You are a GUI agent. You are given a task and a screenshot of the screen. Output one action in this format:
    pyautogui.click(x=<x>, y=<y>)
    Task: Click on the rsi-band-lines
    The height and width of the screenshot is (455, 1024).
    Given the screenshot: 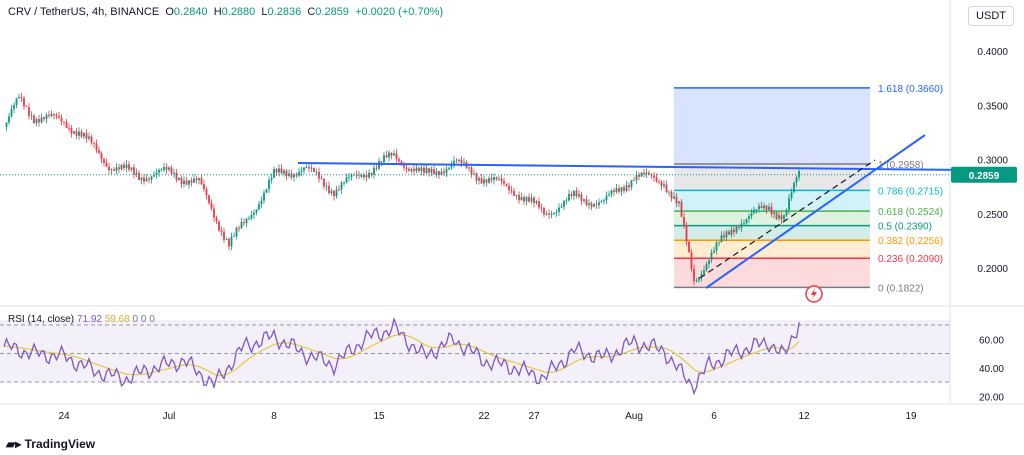 What is the action you would take?
    pyautogui.click(x=475, y=353)
    